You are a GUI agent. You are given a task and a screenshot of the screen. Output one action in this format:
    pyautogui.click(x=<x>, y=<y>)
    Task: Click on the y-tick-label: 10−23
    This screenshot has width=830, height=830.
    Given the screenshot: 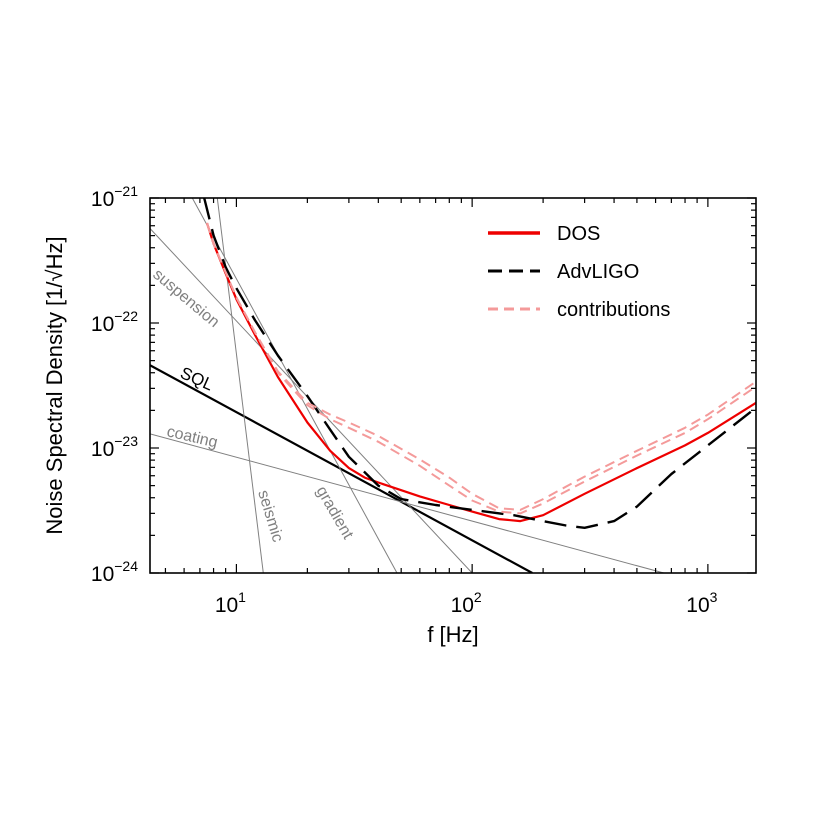 What is the action you would take?
    pyautogui.click(x=114, y=447)
    